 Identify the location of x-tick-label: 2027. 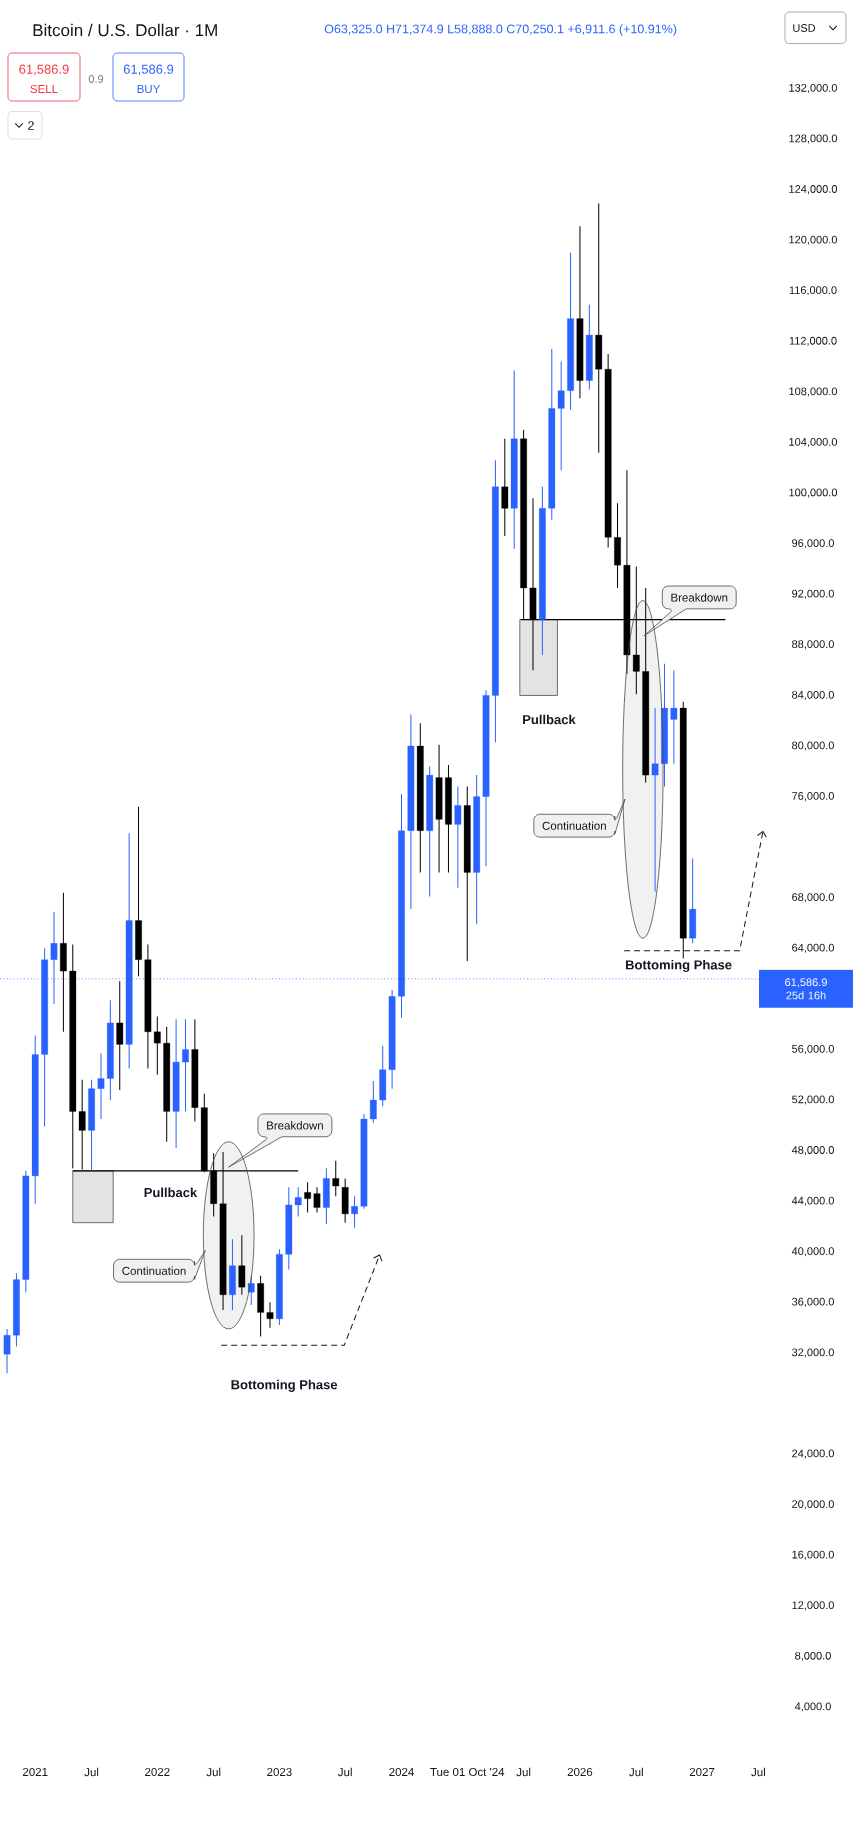
(702, 1772).